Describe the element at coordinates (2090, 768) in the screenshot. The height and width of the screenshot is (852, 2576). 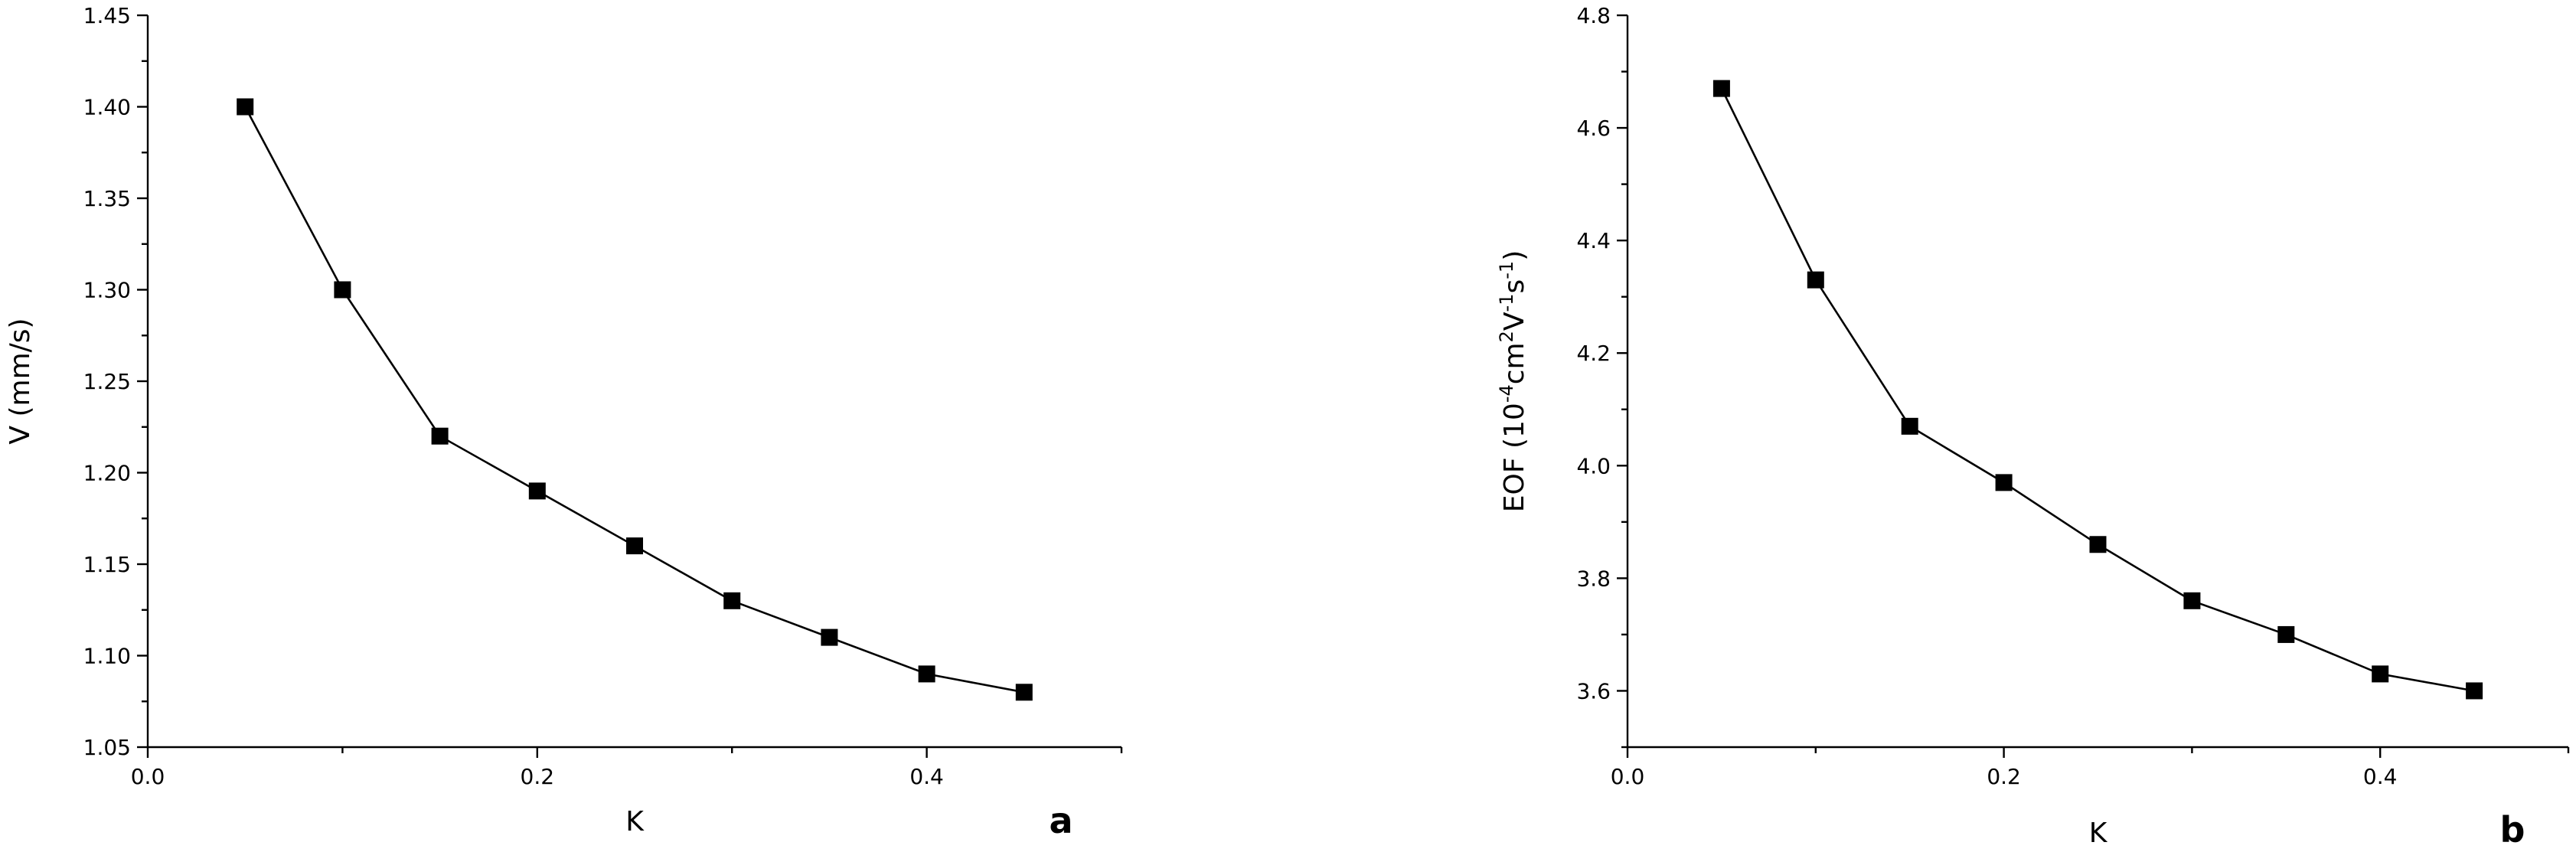
I see `chart-b-x-ticks: 0.0 0.2 0.4` at that location.